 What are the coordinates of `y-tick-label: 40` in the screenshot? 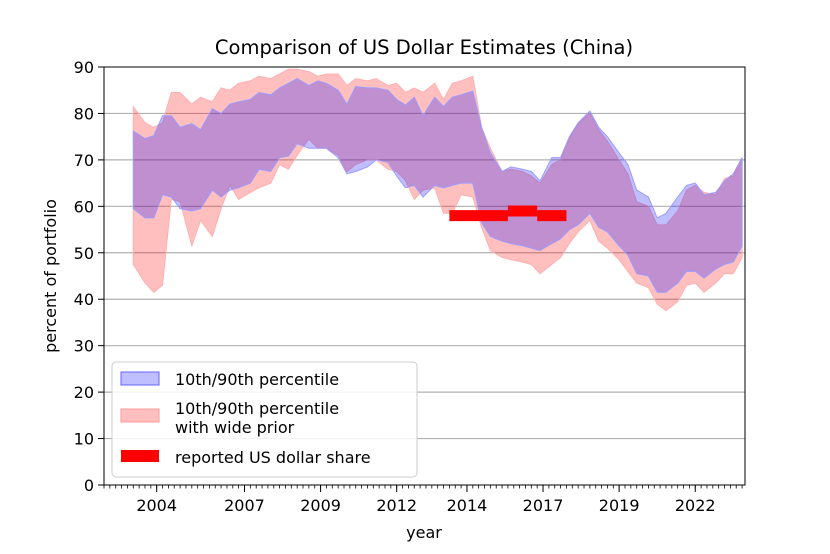 It's located at (84, 299).